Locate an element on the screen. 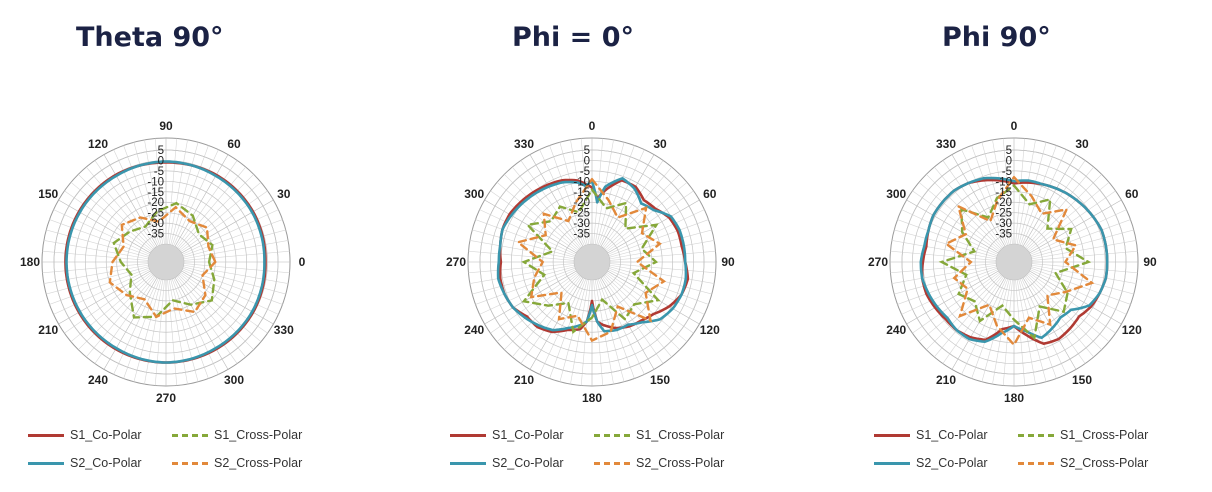 This screenshot has height=492, width=1212. polar-center is located at coordinates (166, 262).